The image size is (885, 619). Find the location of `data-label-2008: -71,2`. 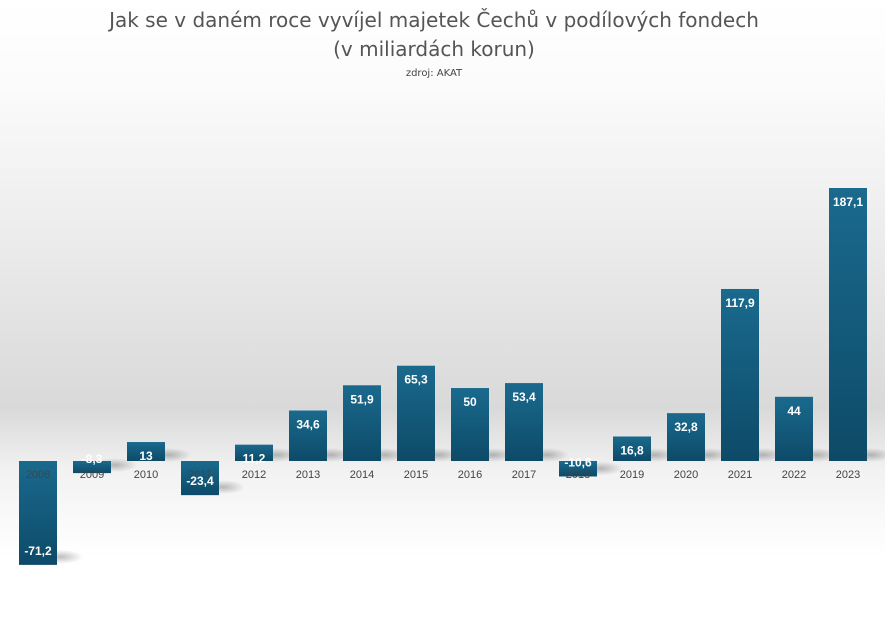

data-label-2008: -71,2 is located at coordinates (38, 551).